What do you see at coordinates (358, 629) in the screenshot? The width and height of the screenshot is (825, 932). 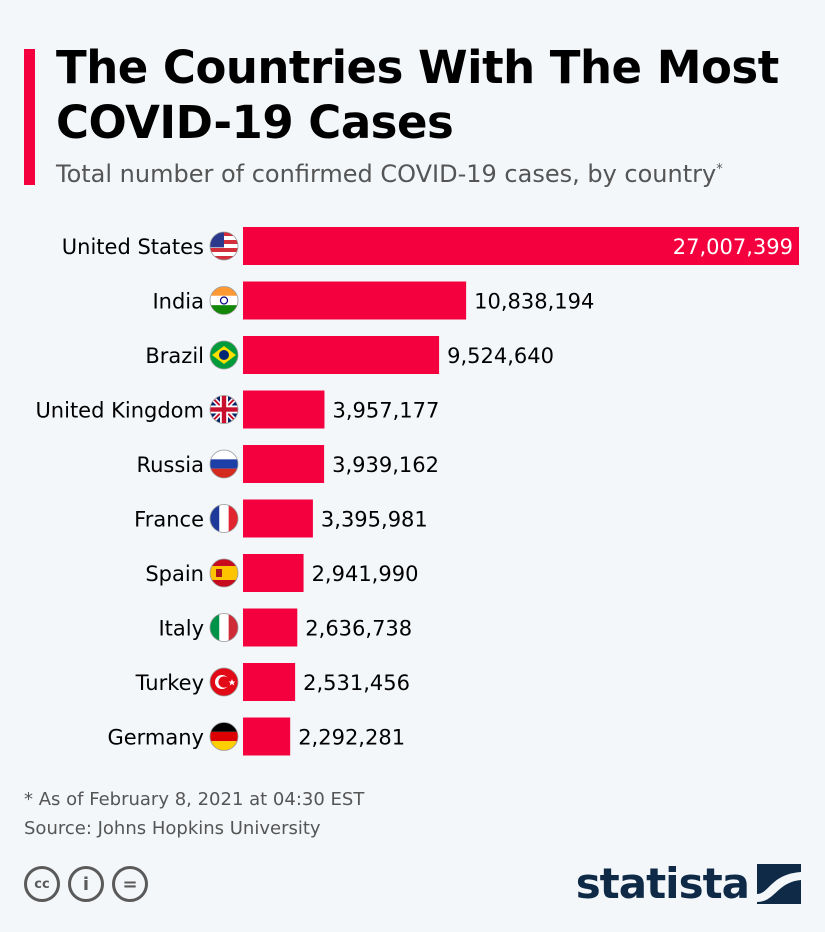 I see `value-label: 2,636,738` at bounding box center [358, 629].